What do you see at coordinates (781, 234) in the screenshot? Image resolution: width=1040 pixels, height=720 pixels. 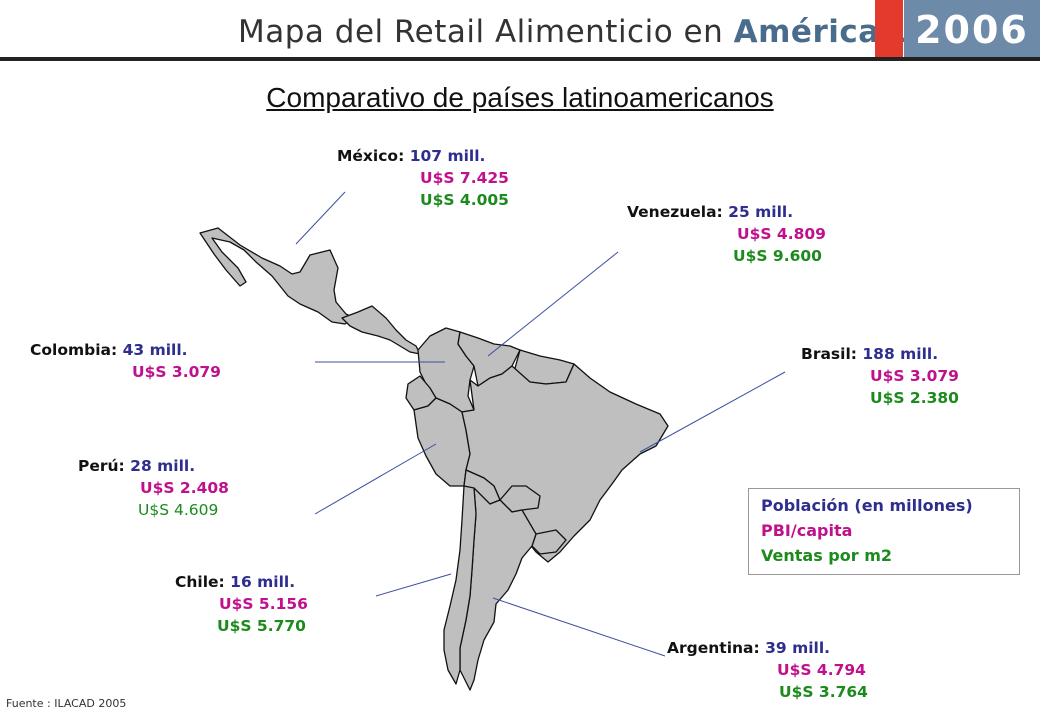 I see `venezuela-pbi: U$S 4.809` at bounding box center [781, 234].